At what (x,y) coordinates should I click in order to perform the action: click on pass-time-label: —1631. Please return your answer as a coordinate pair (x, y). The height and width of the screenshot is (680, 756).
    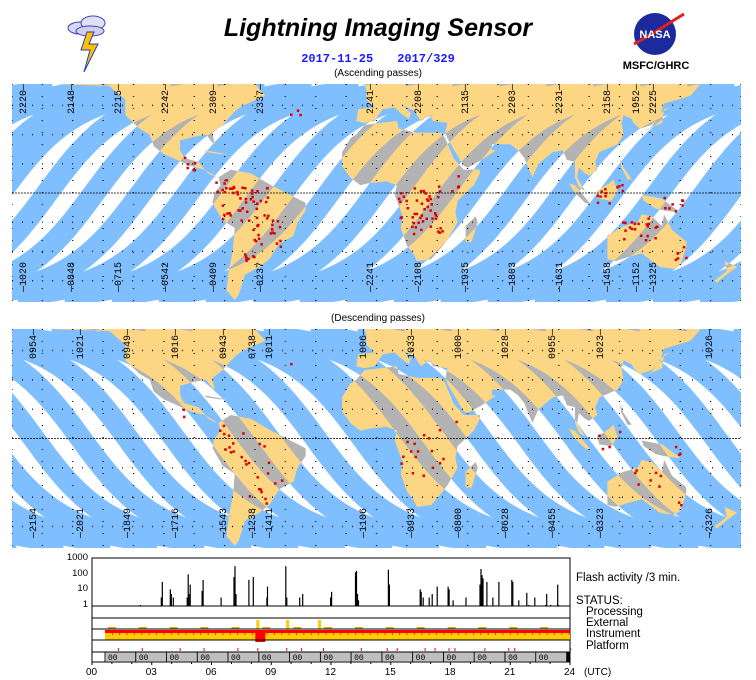
    Looking at the image, I should click on (560, 277).